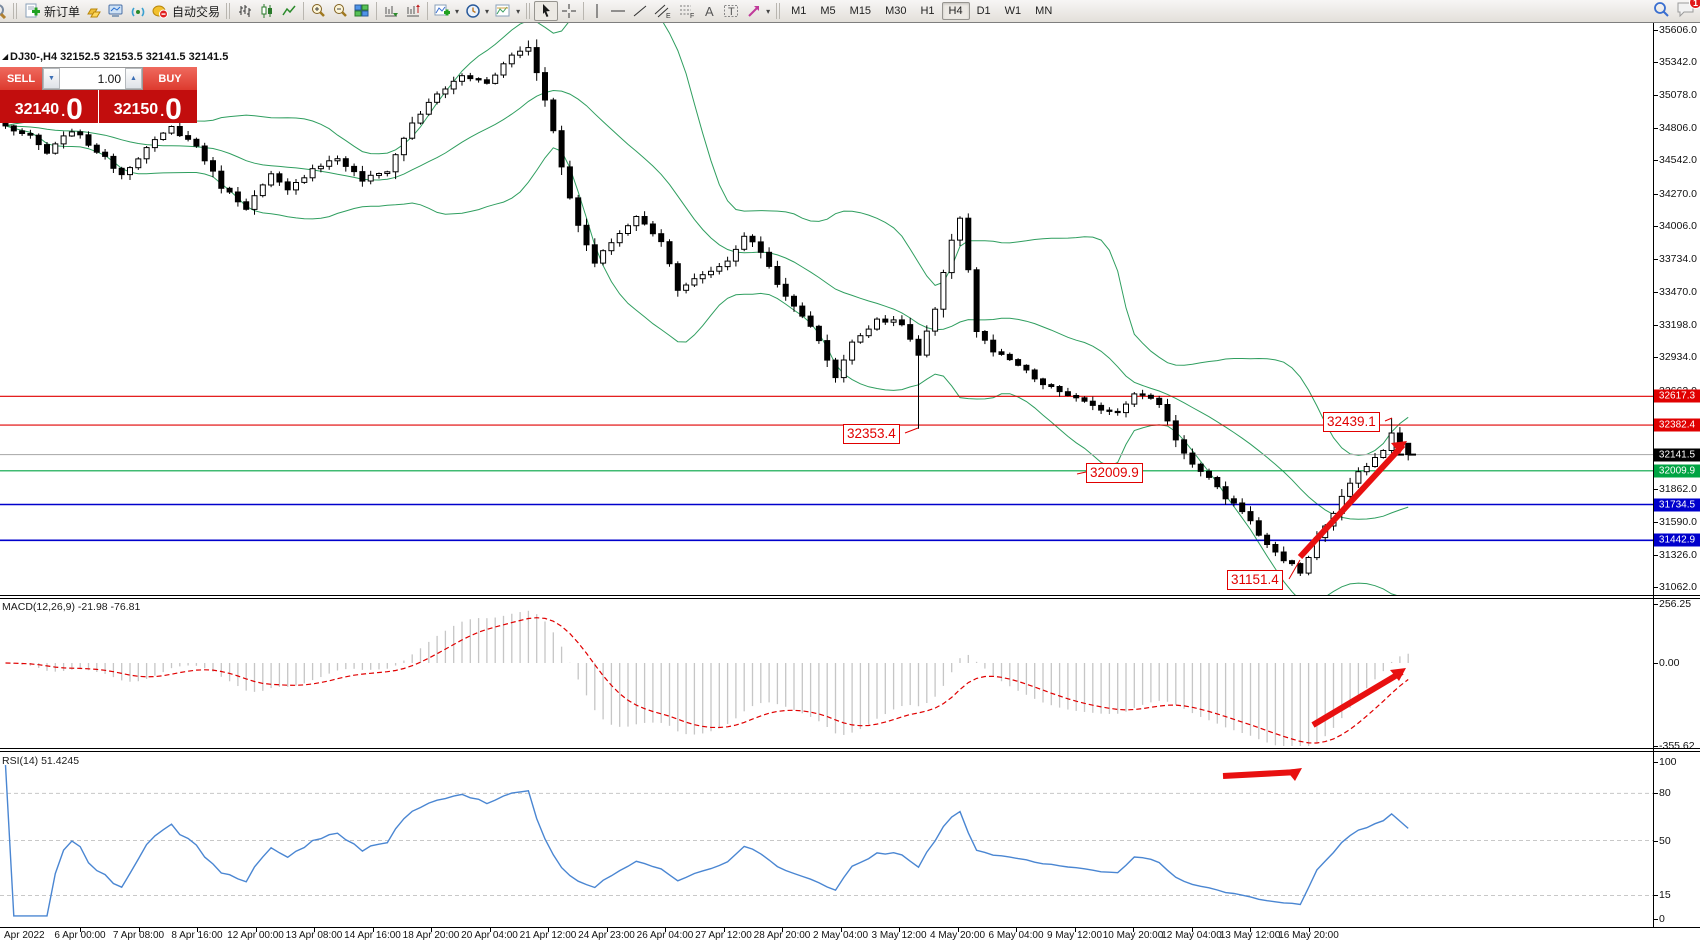 The width and height of the screenshot is (1700, 941). I want to click on volume-up-button: ▲, so click(133, 78).